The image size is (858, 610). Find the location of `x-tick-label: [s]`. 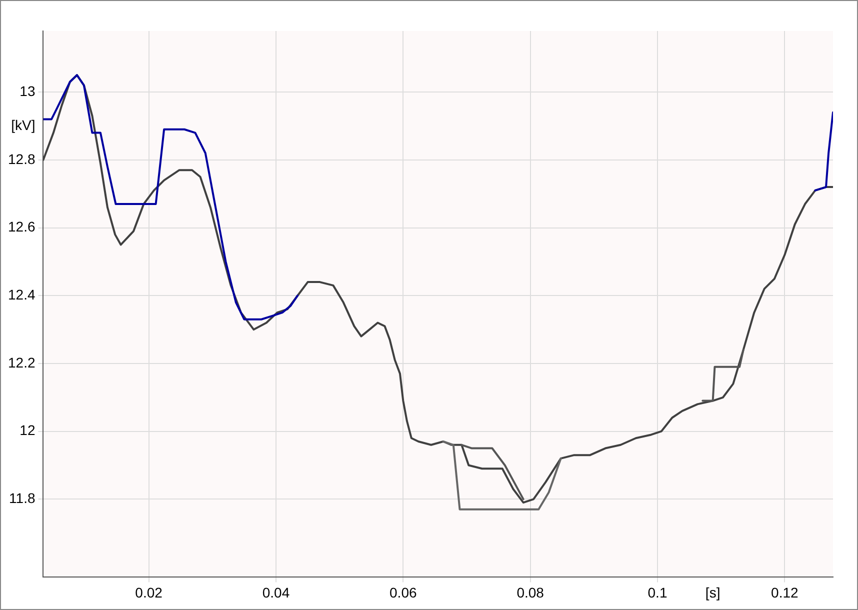

x-tick-label: [s] is located at coordinates (712, 592).